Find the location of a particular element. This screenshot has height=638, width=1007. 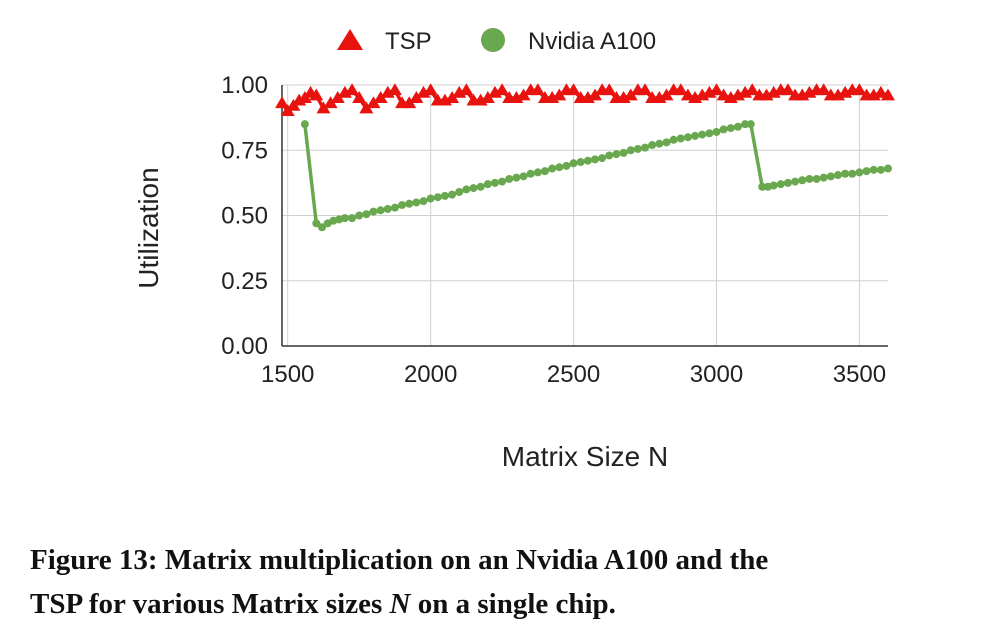

x-tick-label: 3500 is located at coordinates (859, 374).